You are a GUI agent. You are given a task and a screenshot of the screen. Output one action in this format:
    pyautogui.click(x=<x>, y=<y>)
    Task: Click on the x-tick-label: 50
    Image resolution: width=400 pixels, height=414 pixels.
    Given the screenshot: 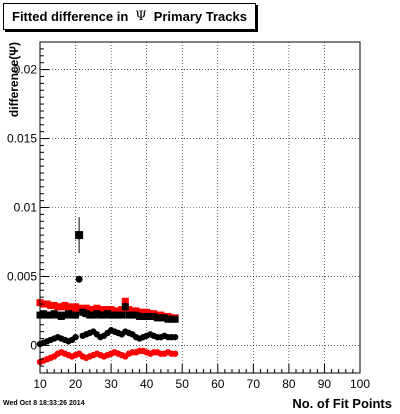 What is the action you would take?
    pyautogui.click(x=183, y=384)
    